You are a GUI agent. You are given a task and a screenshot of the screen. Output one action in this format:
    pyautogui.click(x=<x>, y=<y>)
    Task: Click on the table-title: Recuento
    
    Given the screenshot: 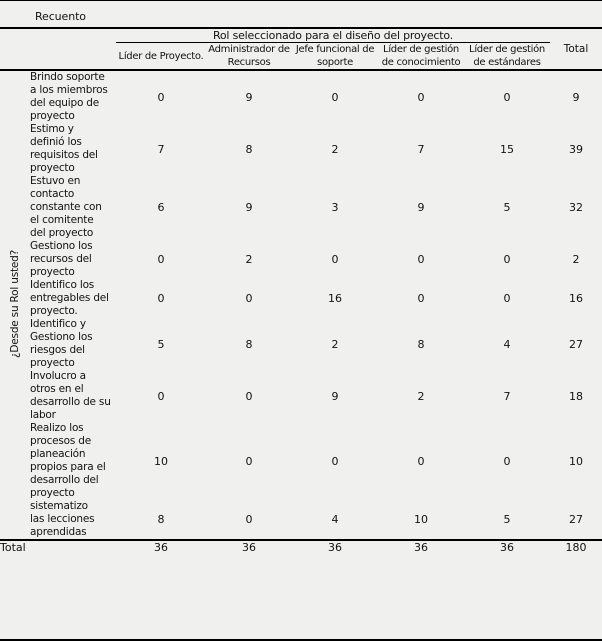 What is the action you would take?
    pyautogui.click(x=301, y=15)
    